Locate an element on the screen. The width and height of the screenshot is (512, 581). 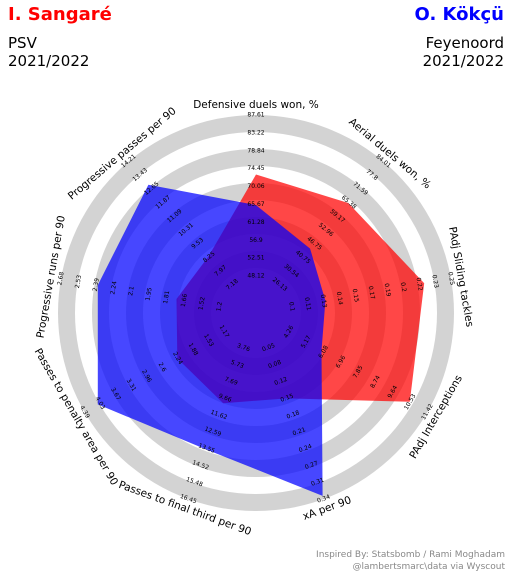
tick-label: 2.24 is located at coordinates (113, 288).